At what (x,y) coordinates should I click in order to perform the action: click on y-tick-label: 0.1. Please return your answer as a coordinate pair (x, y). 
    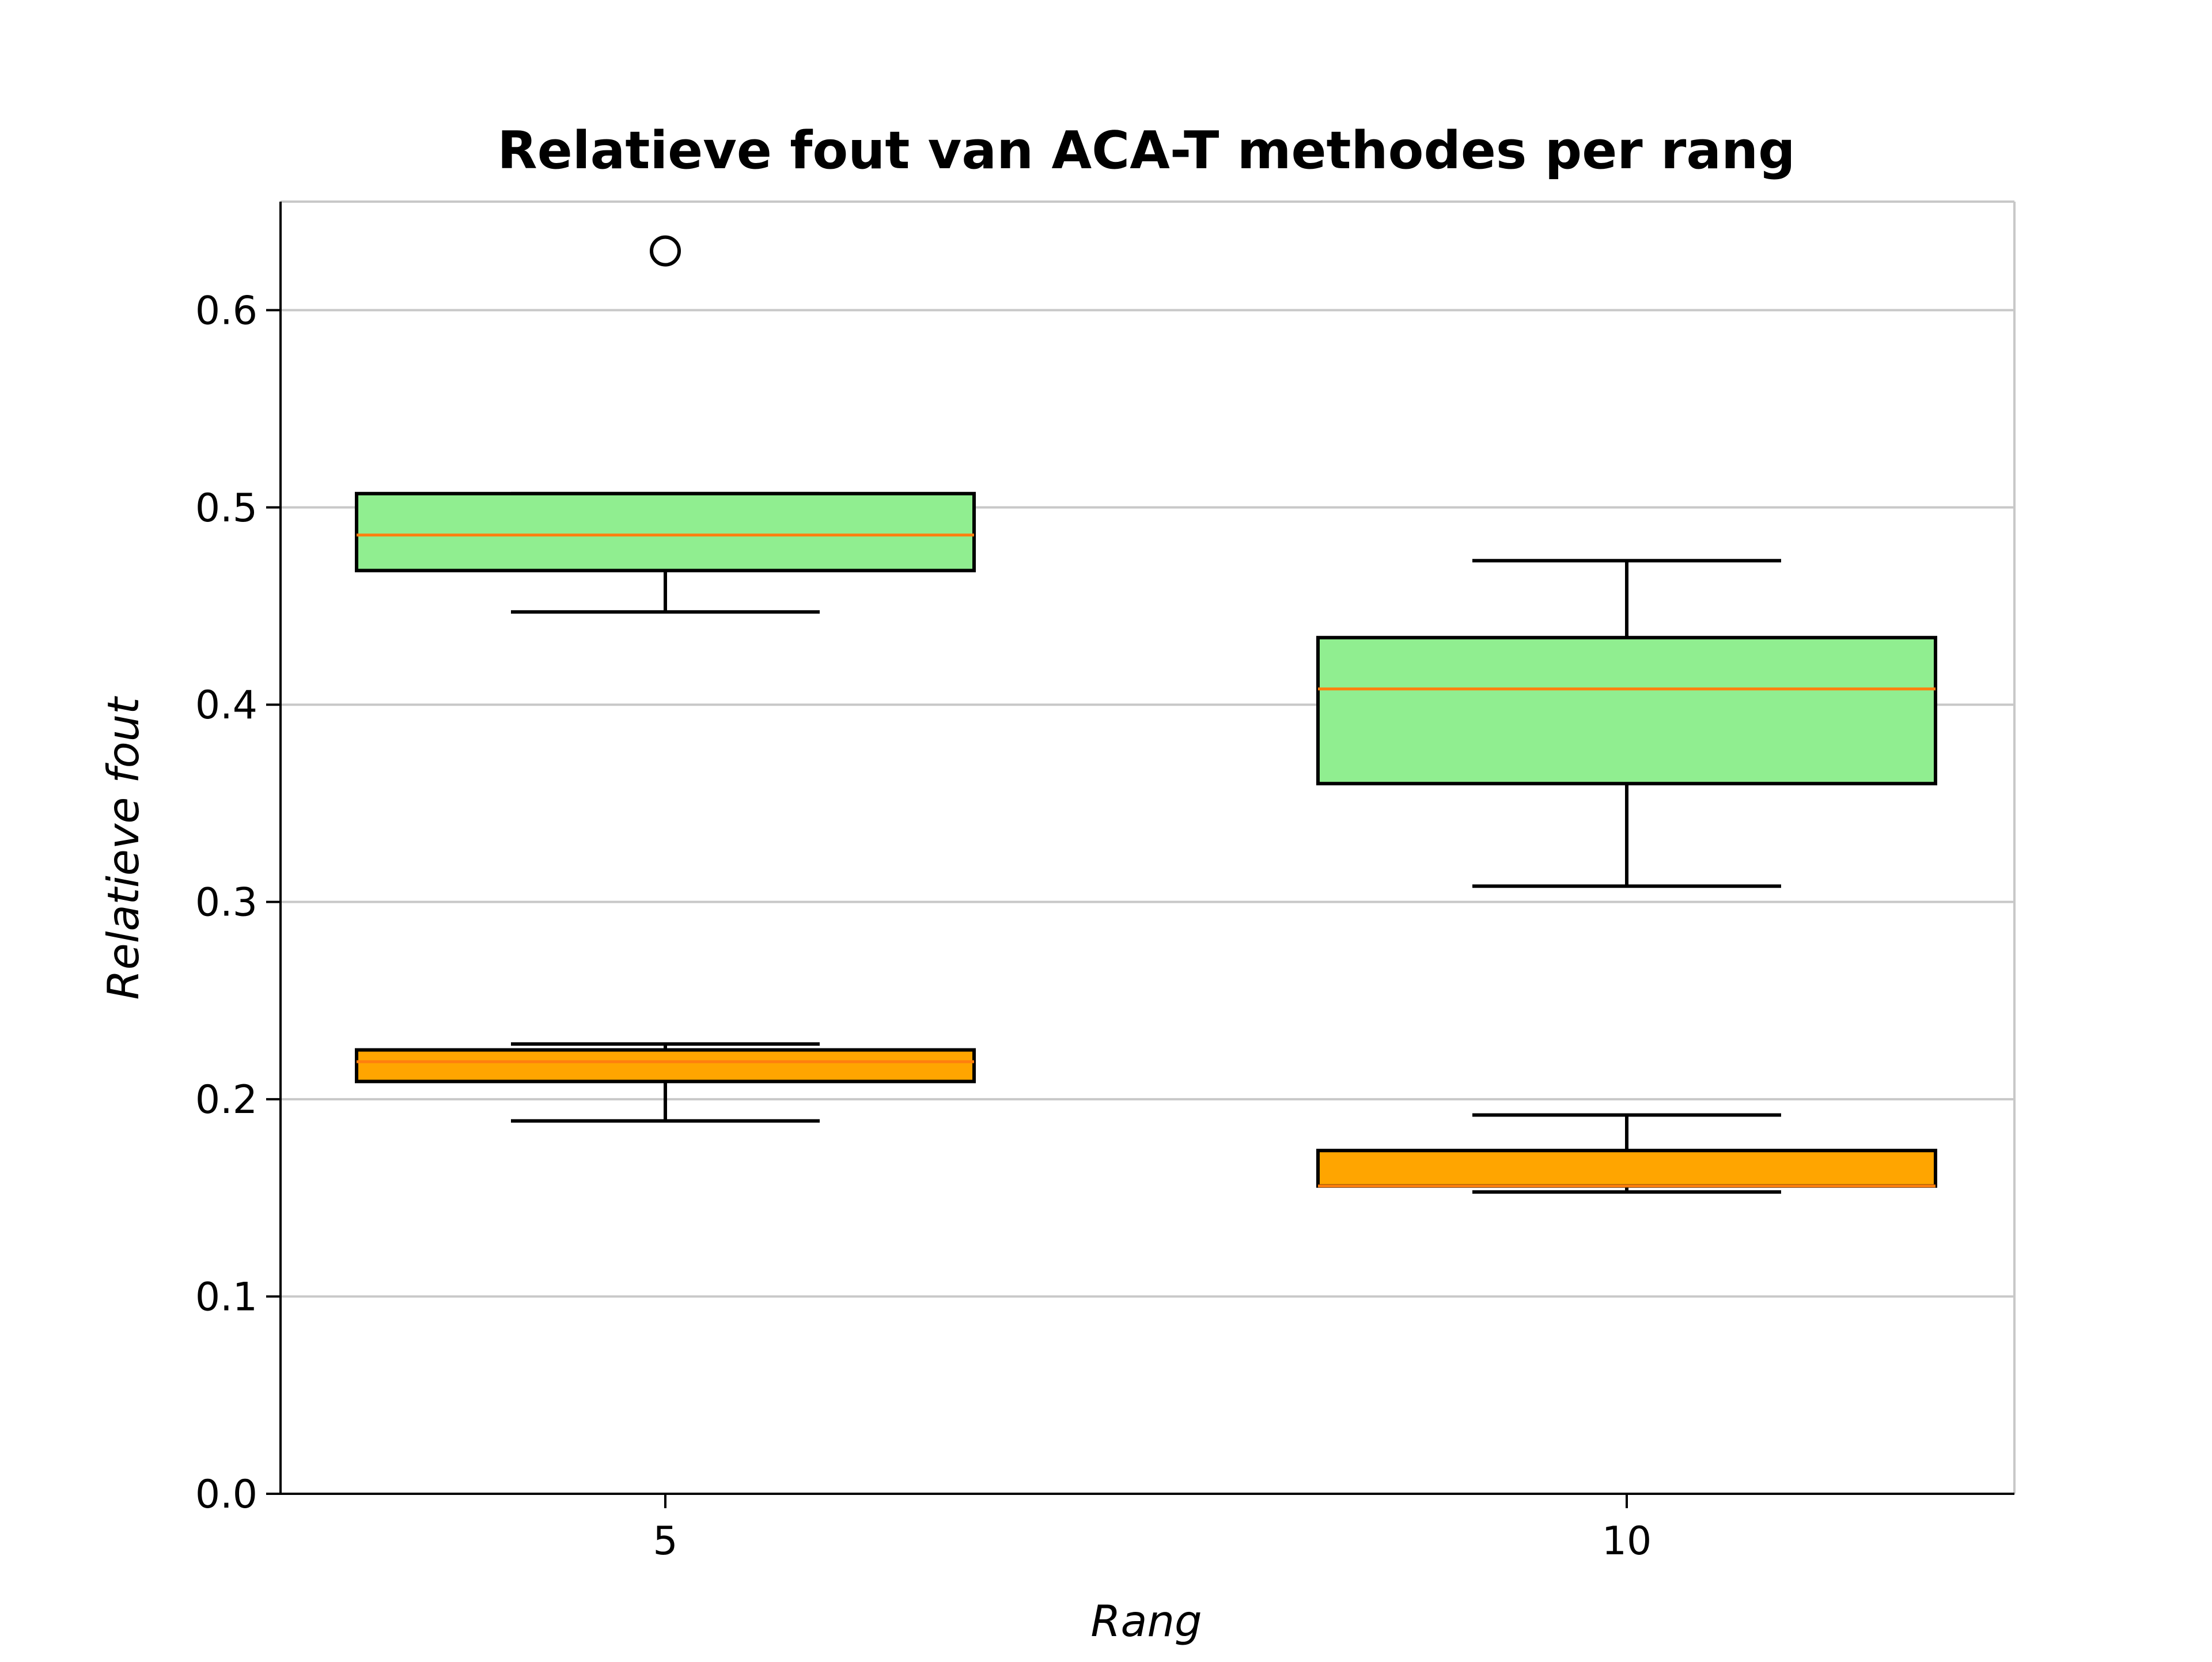
    Looking at the image, I should click on (226, 1298).